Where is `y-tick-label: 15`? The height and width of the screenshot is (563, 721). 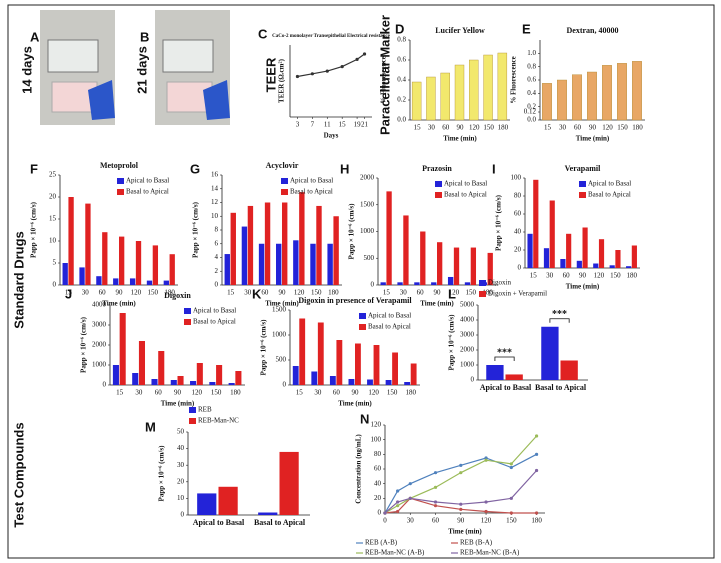
y-tick-label: 15 is located at coordinates (53, 219).